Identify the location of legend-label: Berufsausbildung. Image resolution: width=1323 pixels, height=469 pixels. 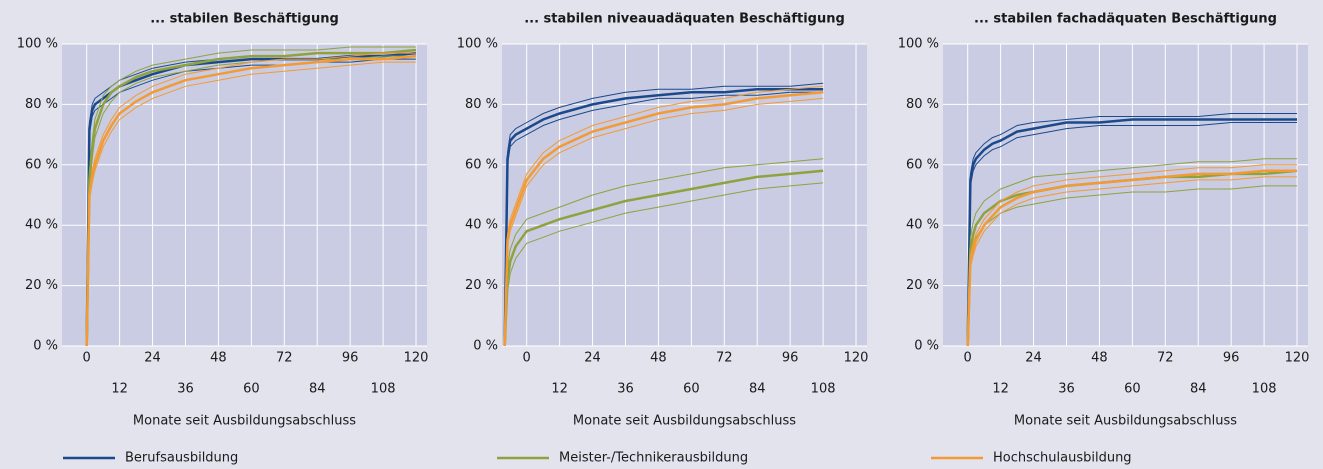
(181, 458).